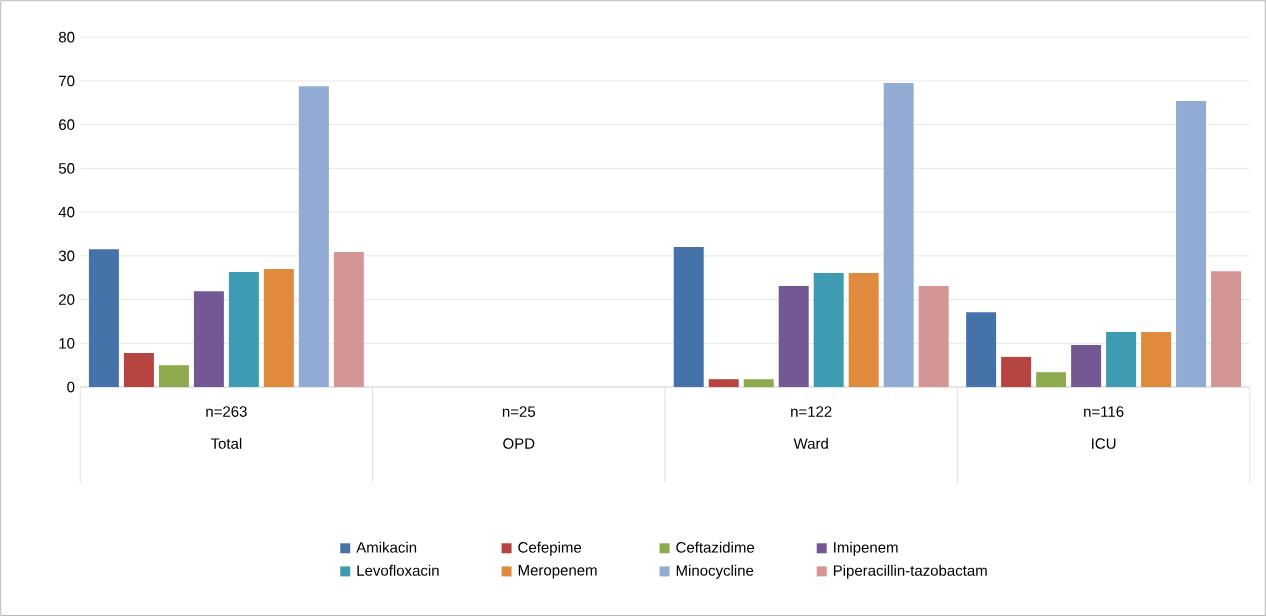  What do you see at coordinates (519, 443) in the screenshot?
I see `x-tick-label: OPD` at bounding box center [519, 443].